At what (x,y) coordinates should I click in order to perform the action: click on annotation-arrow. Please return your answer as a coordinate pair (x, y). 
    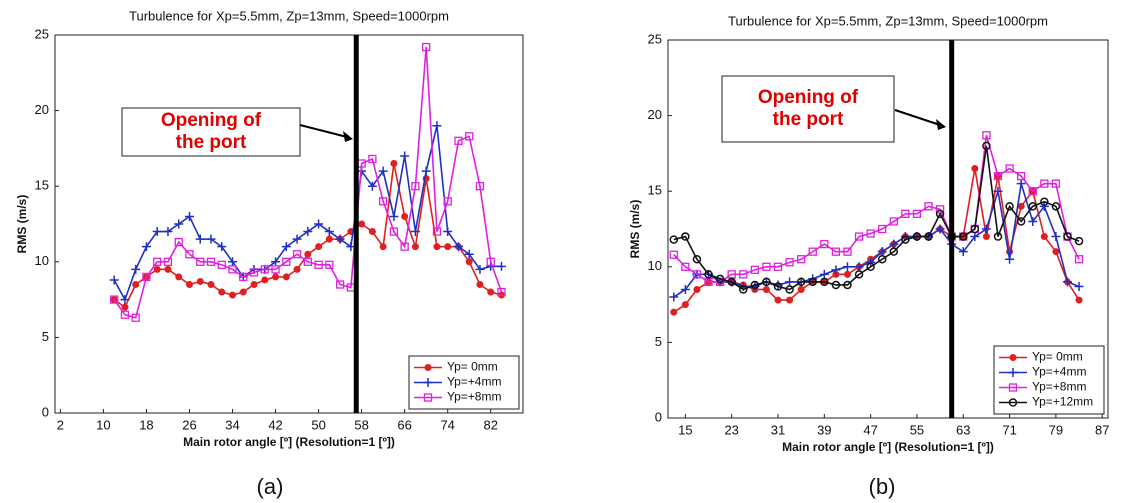
    Looking at the image, I should click on (323, 131).